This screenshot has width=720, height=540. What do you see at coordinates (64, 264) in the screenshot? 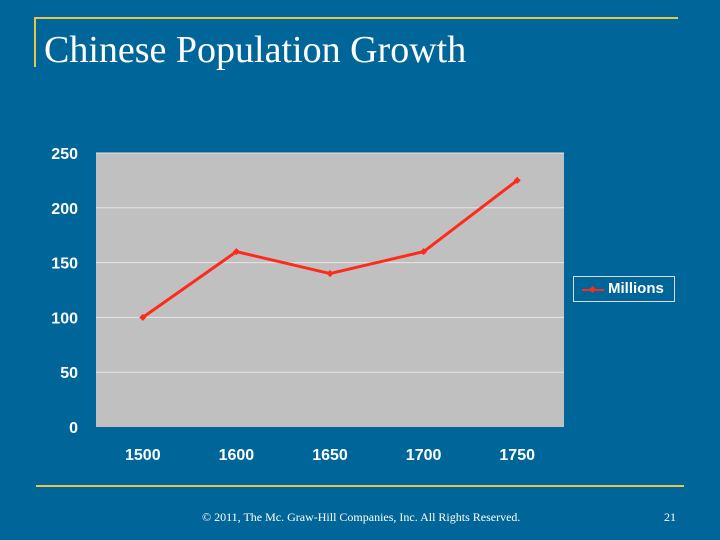
I see `y-tick-label: 150` at bounding box center [64, 264].